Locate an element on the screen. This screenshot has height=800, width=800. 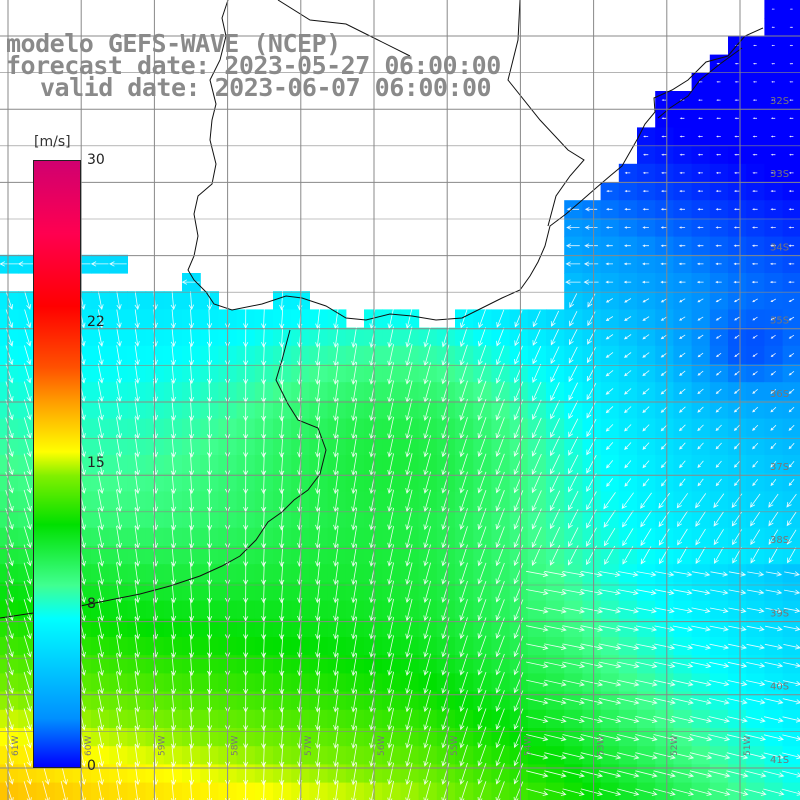
longitude-label: 54W is located at coordinates (528, 746).